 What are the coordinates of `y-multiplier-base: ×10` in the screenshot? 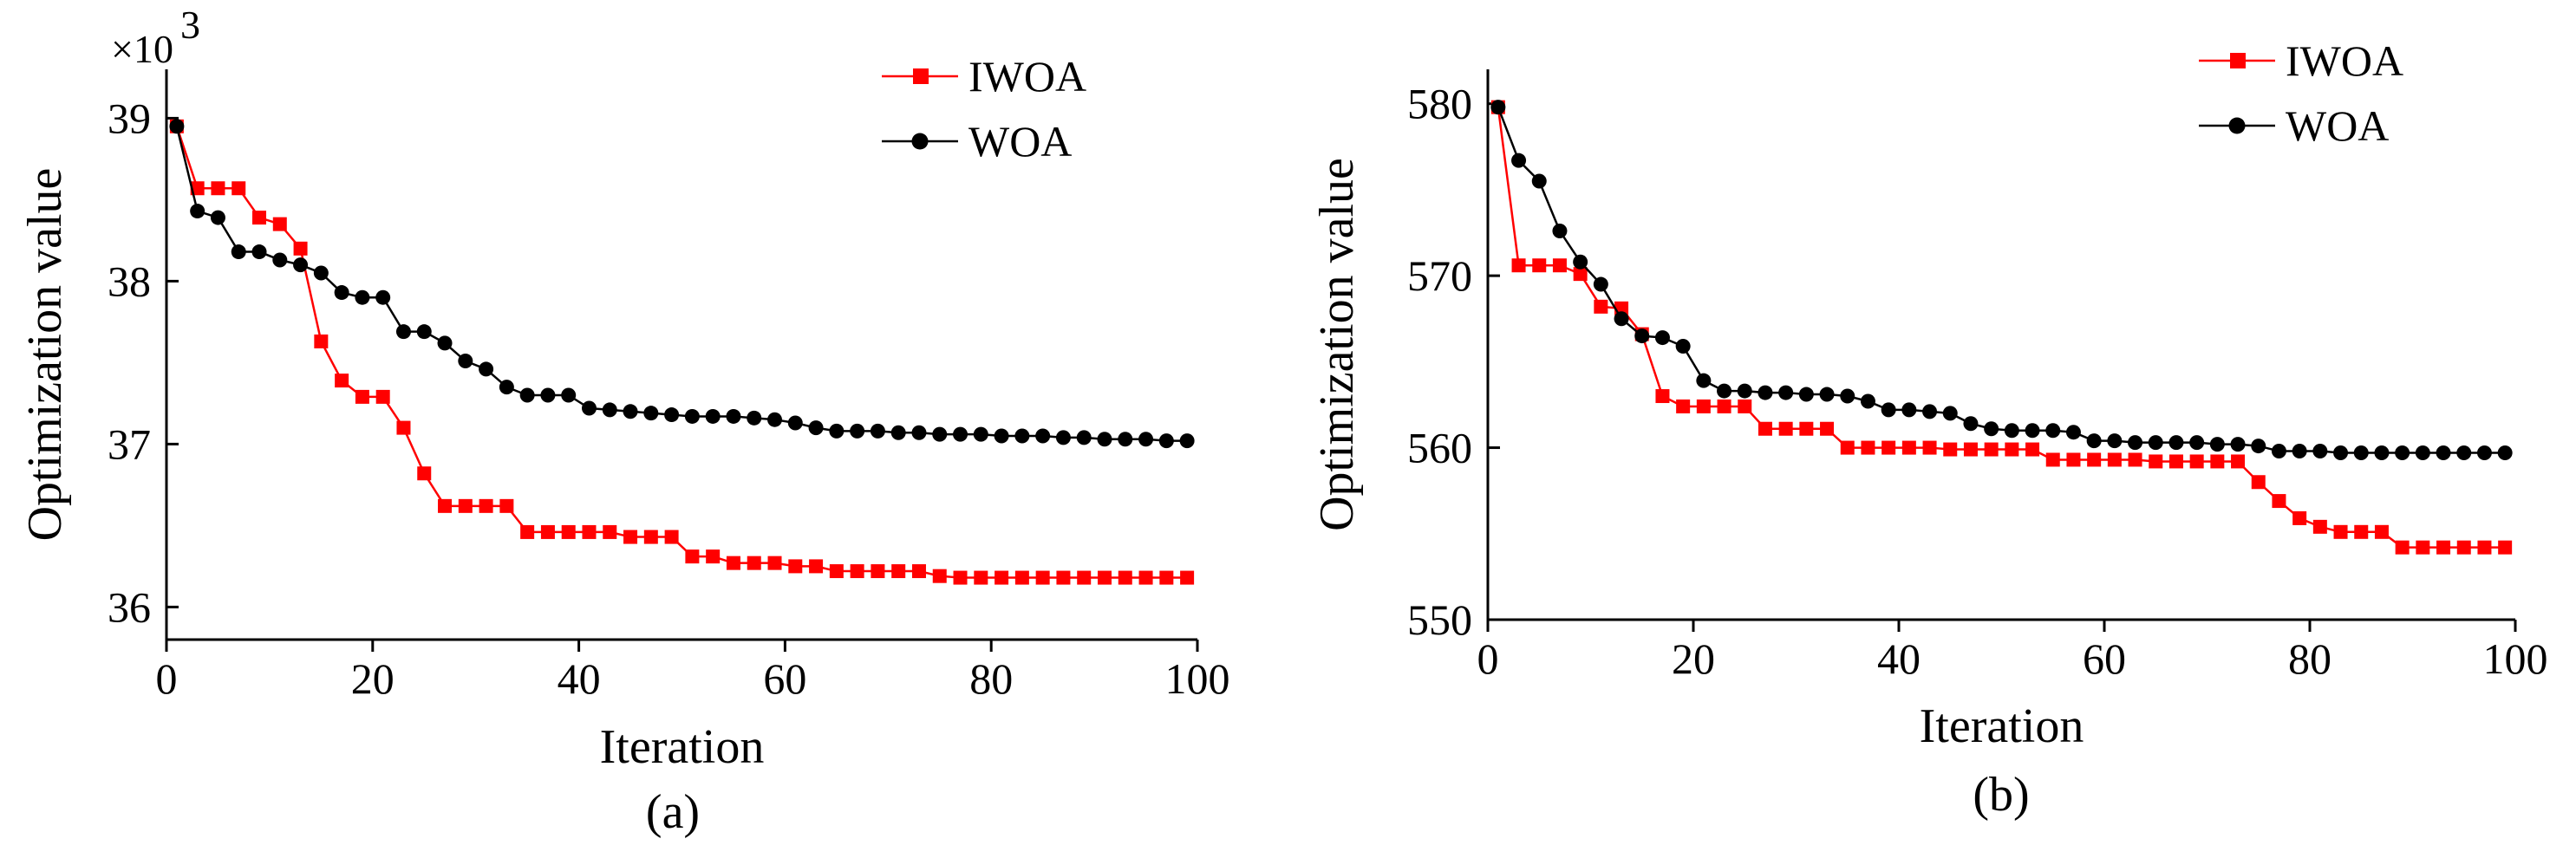 It's located at (142, 49).